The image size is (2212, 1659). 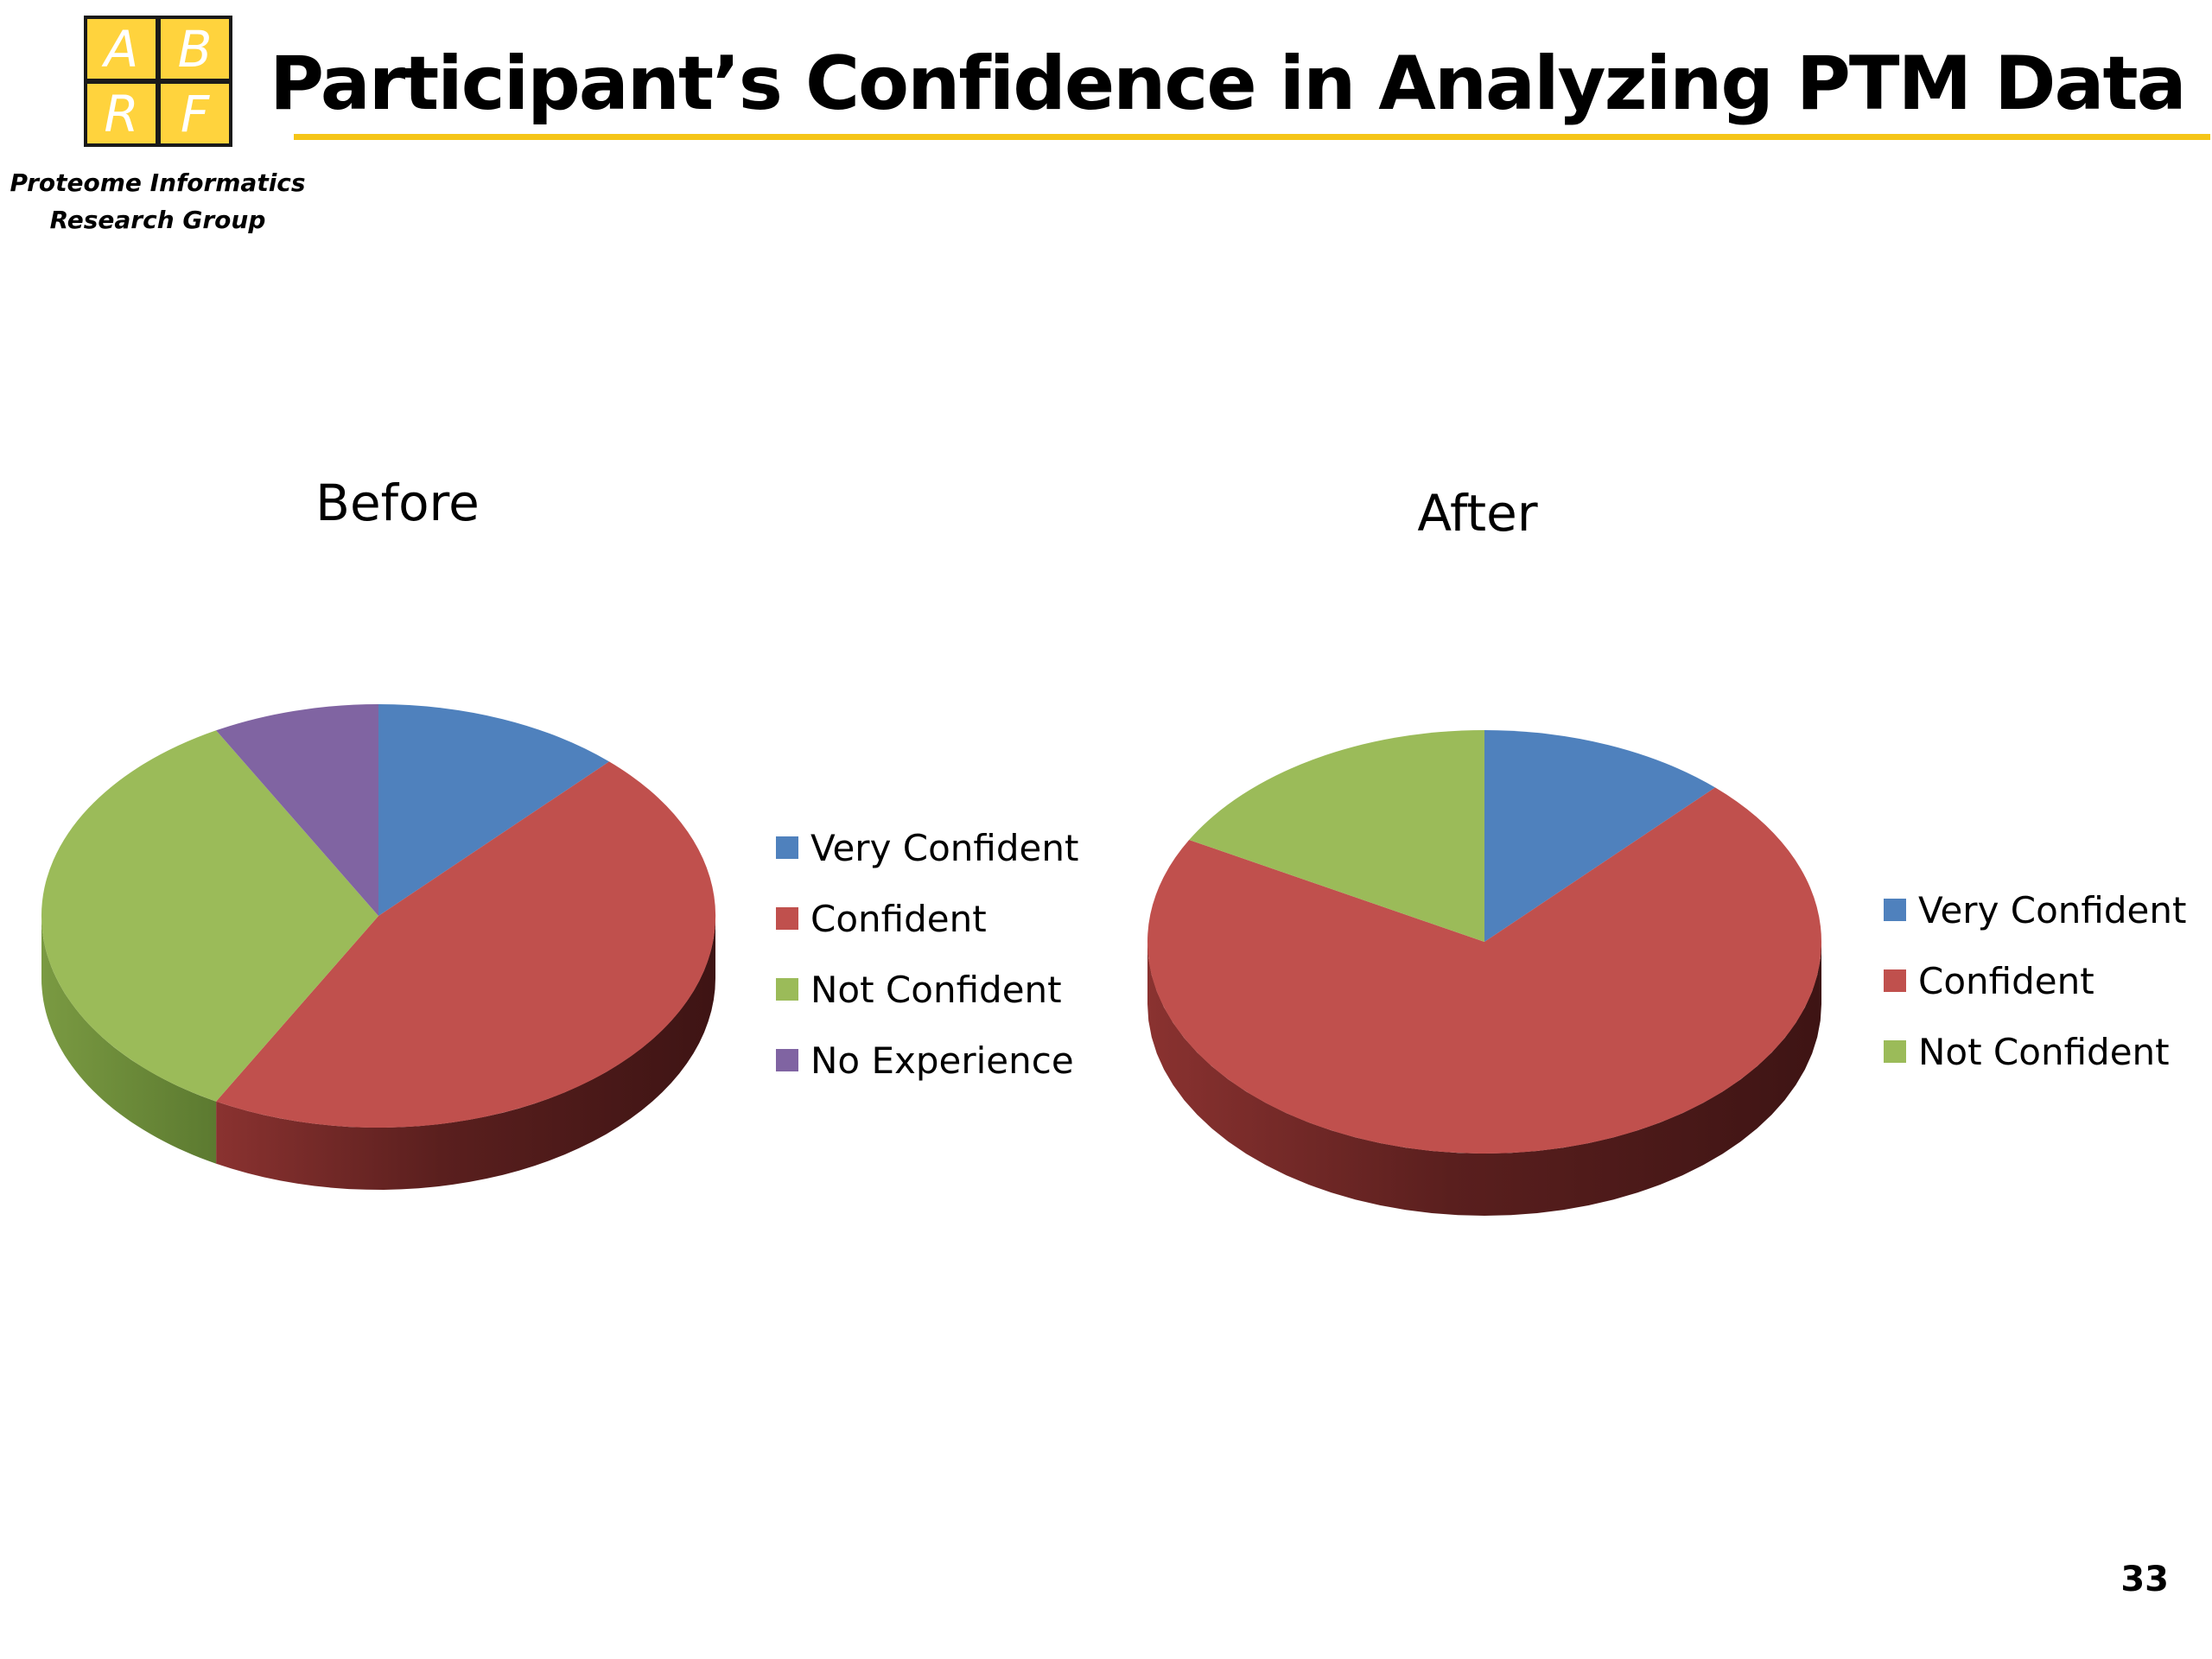 What do you see at coordinates (787, 918) in the screenshot?
I see `before-legend-swatch-confident` at bounding box center [787, 918].